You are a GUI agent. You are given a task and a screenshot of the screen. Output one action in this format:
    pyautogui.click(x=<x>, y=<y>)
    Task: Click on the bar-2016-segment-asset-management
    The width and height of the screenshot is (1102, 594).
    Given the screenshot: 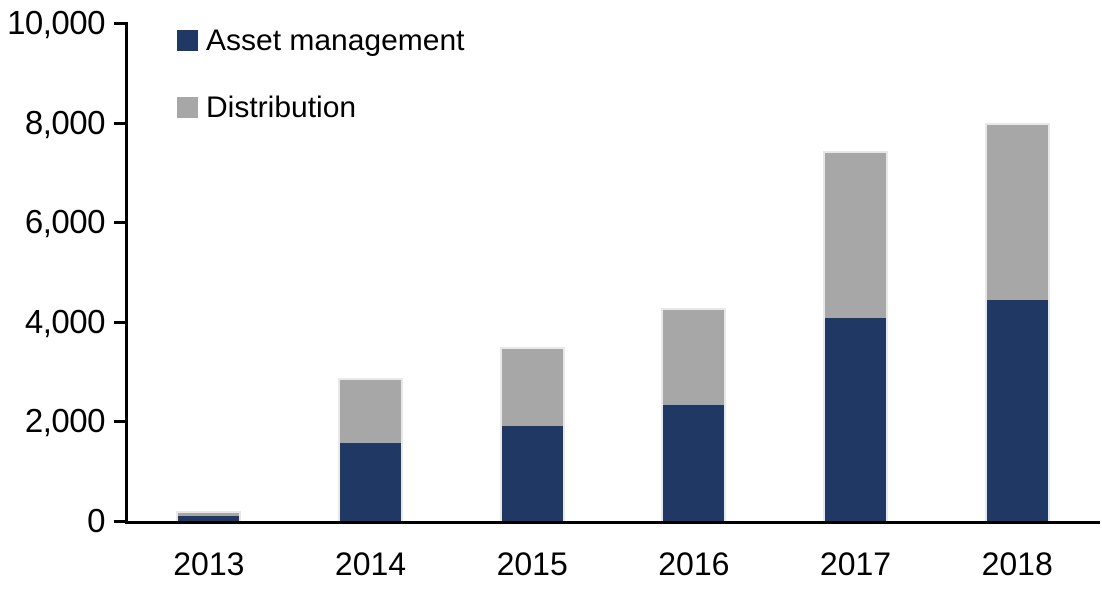 What is the action you would take?
    pyautogui.click(x=694, y=462)
    